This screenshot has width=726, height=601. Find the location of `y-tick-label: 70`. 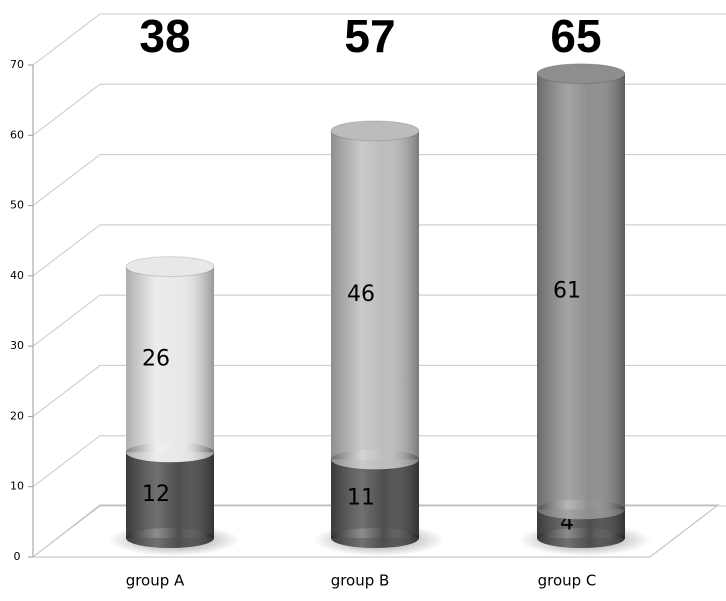

y-tick-label: 70 is located at coordinates (17, 64).